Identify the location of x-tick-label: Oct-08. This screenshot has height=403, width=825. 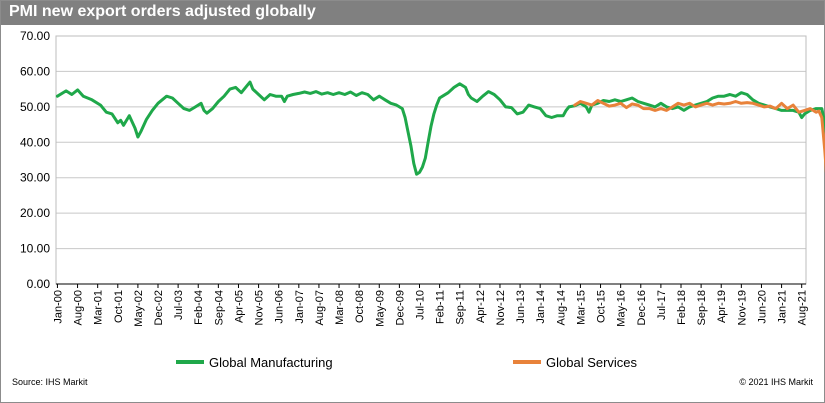
(360, 306).